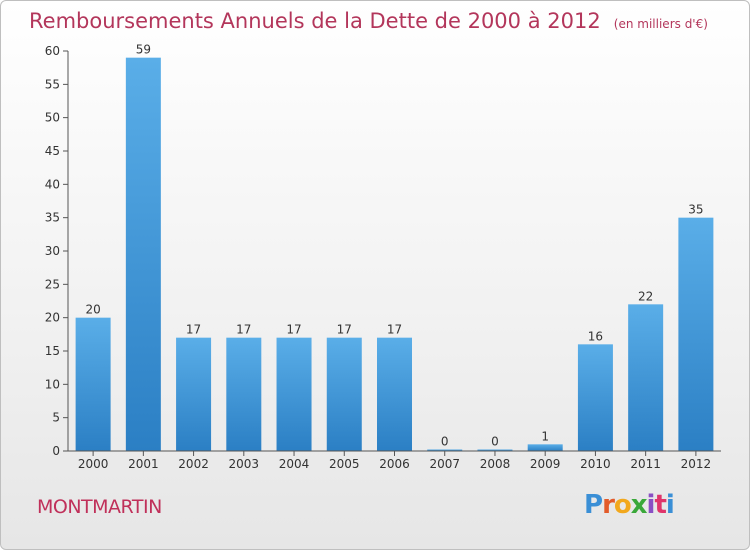 Image resolution: width=750 pixels, height=550 pixels. I want to click on y-tick-label: 10, so click(52, 384).